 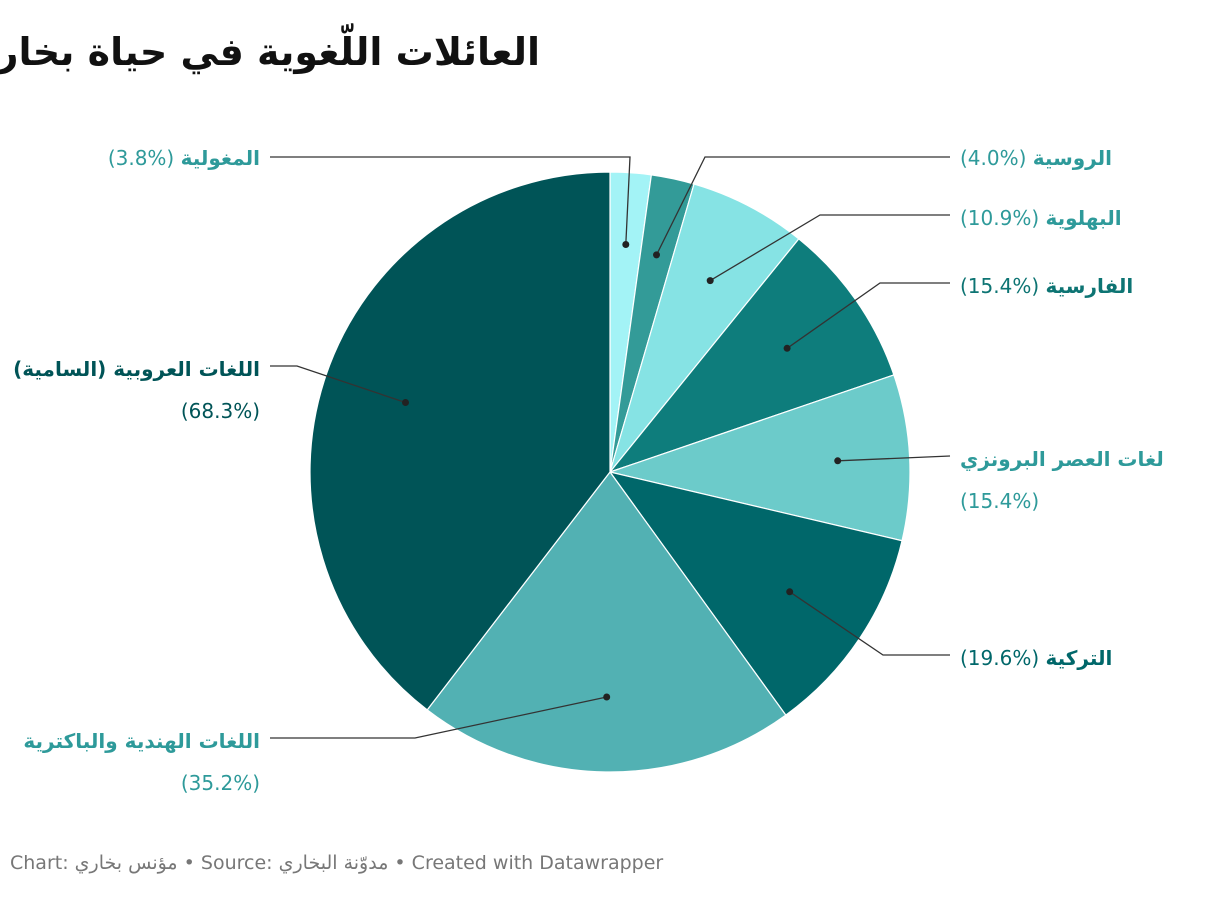 What do you see at coordinates (136, 390) in the screenshot?
I see `slice-label: اللغات العروبية (السامية) (68.3%)` at bounding box center [136, 390].